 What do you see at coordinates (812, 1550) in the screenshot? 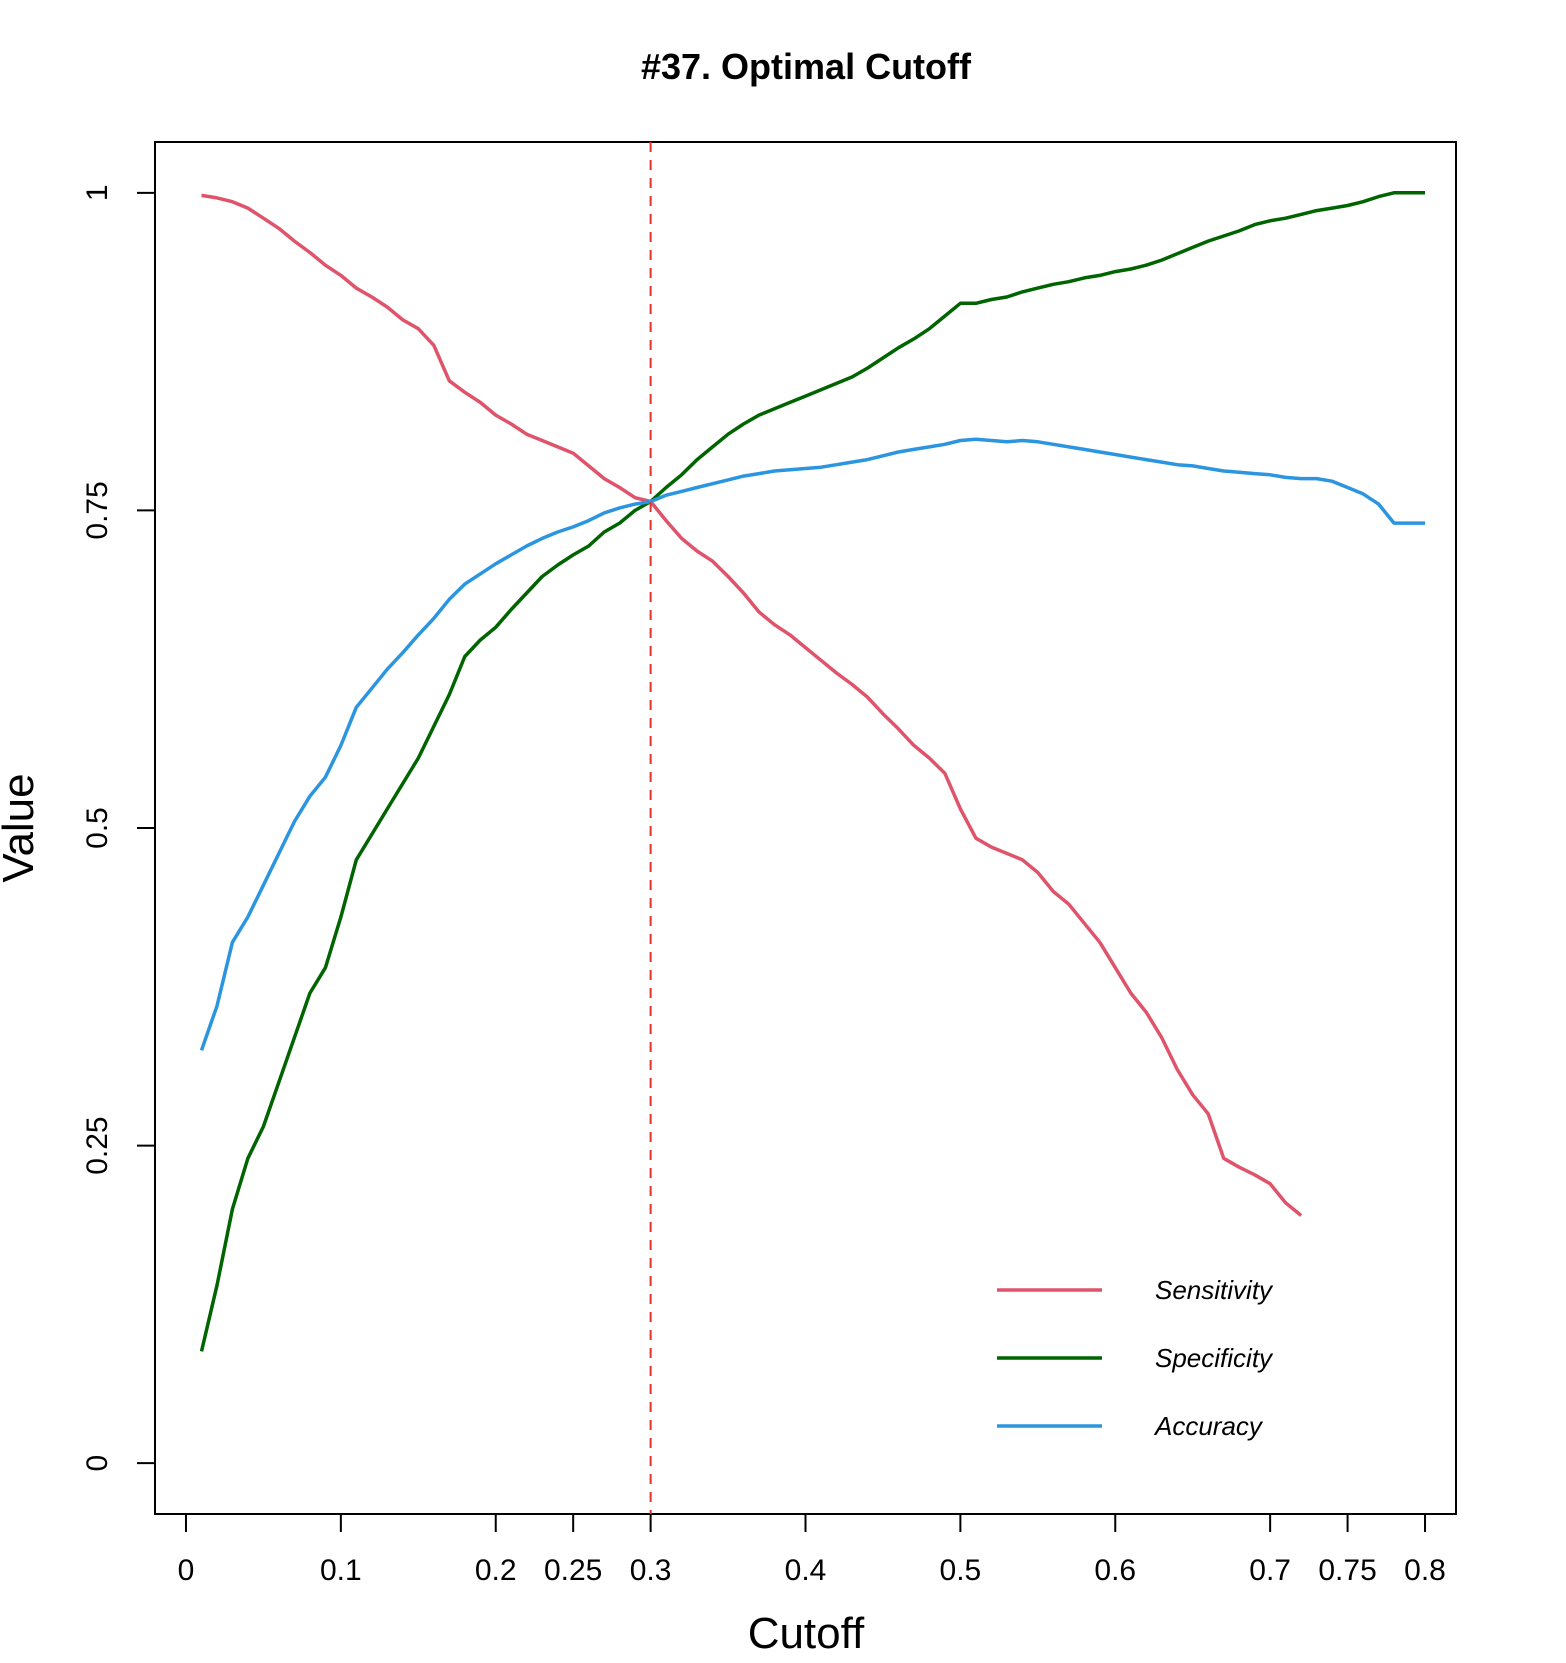
I see `x-axis: 0 0.1 0.2 0.25 0.3 0.4 0.5 0.6 0.7 0.75 0.8` at bounding box center [812, 1550].